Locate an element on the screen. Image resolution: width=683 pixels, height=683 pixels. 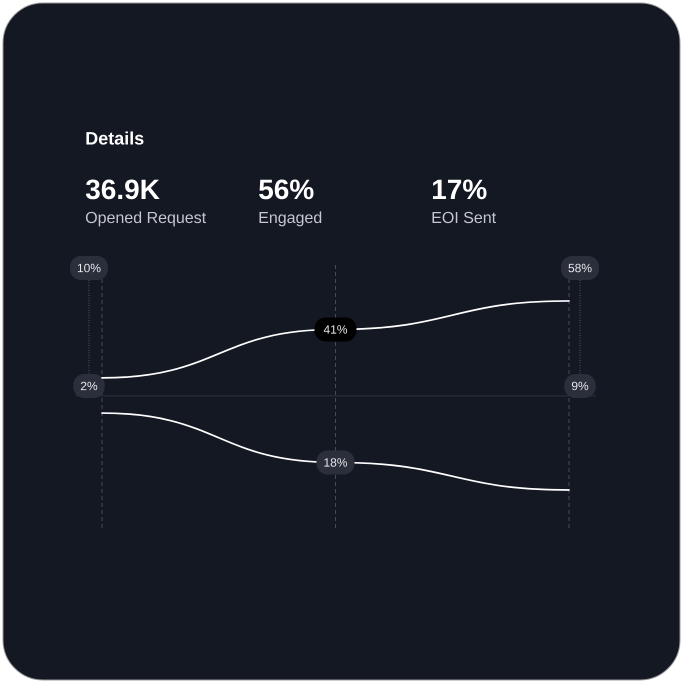
text: Opened Request is located at coordinates (146, 218).